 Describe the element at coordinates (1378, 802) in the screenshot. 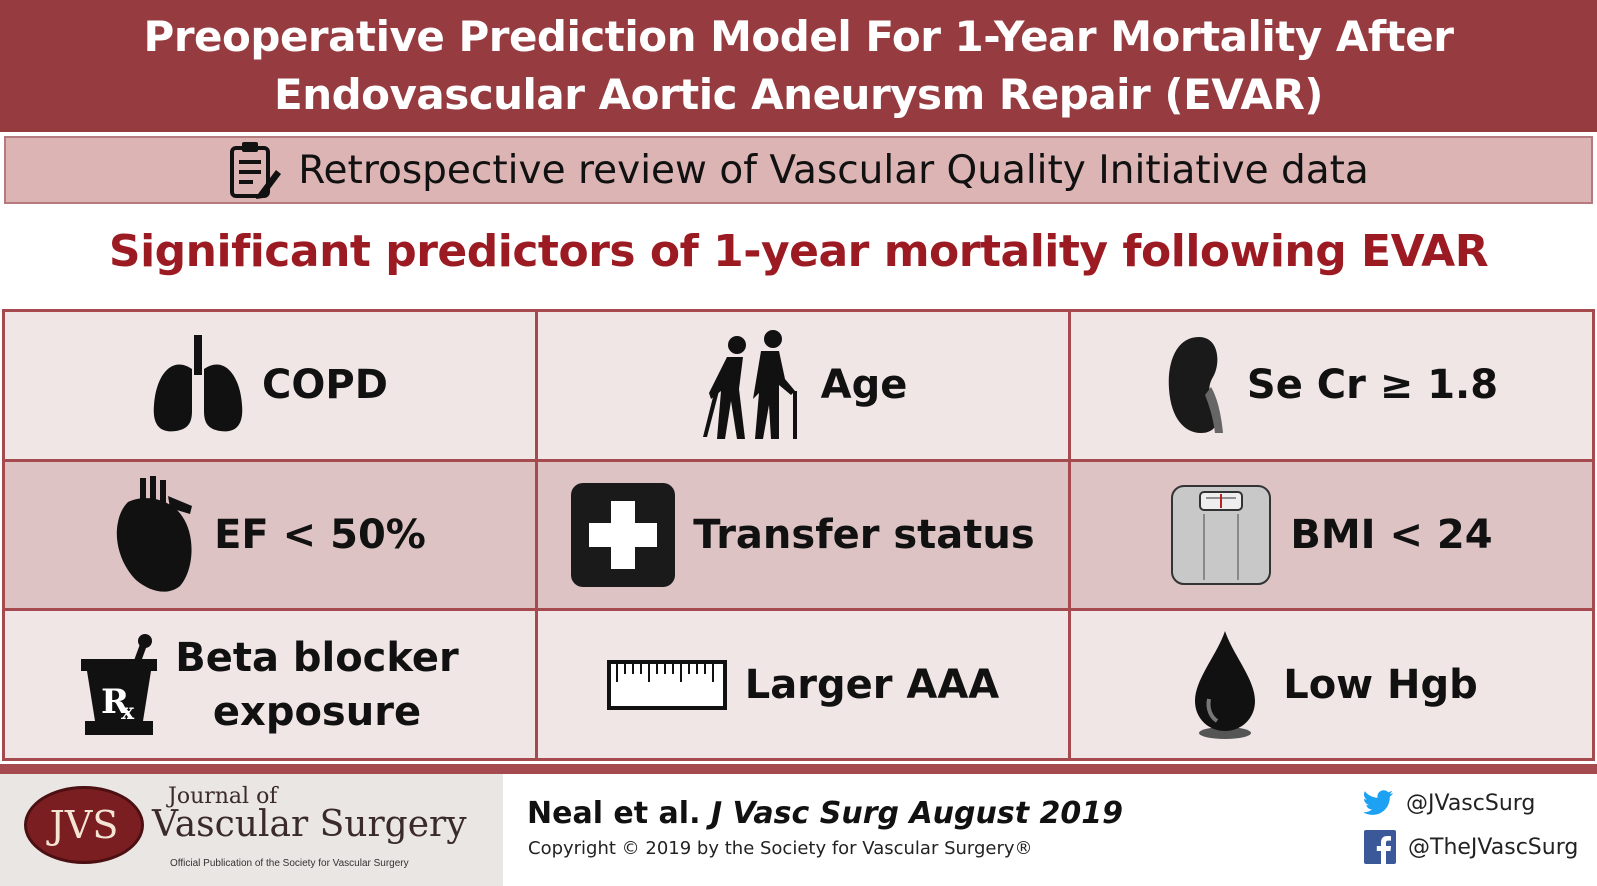

I see `twitter-icon` at that location.